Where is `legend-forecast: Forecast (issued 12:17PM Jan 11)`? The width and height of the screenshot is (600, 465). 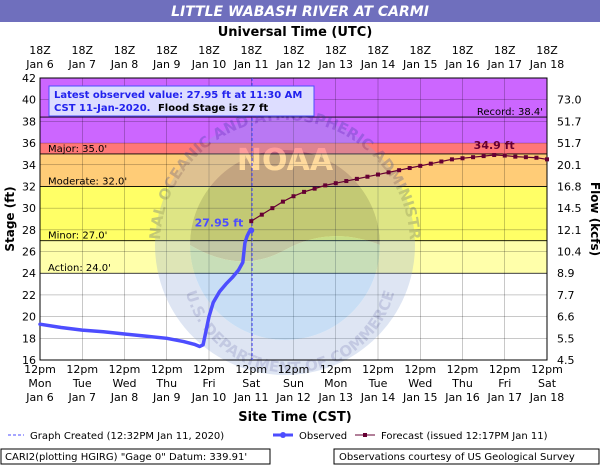 legend-forecast: Forecast (issued 12:17PM Jan 11) is located at coordinates (464, 436).